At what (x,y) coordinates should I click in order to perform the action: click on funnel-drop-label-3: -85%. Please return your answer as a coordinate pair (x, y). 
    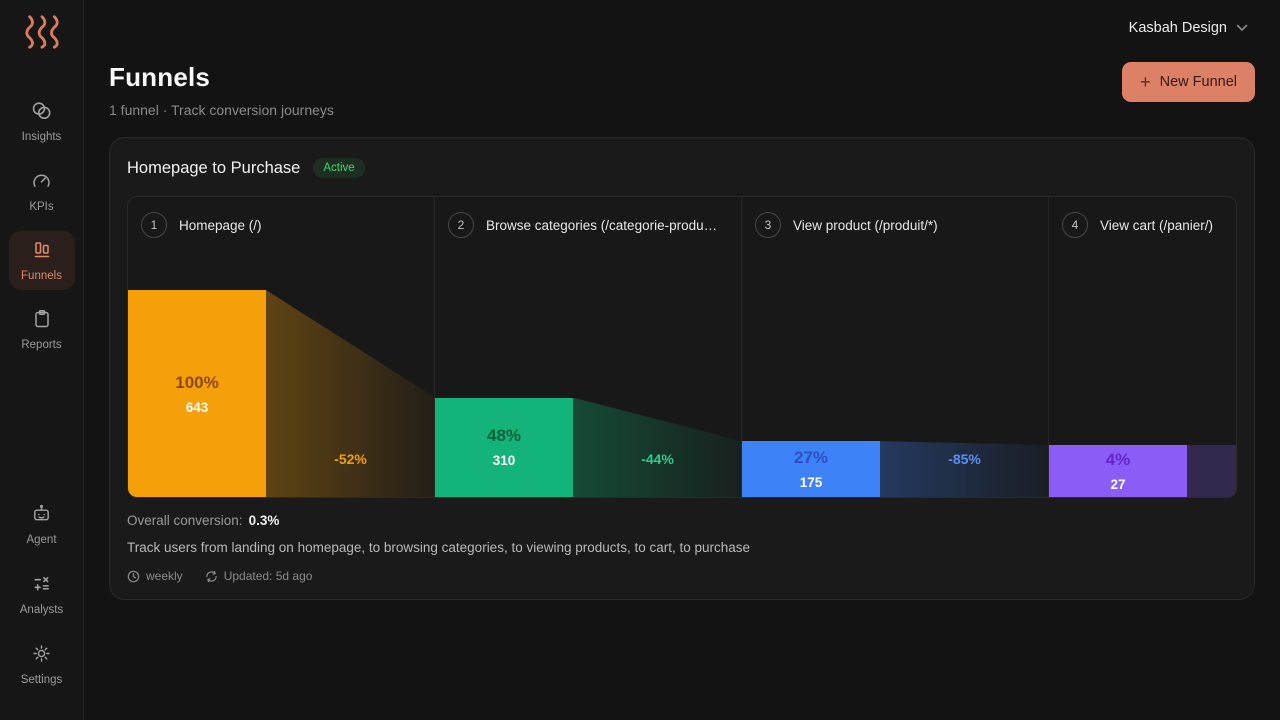
    Looking at the image, I should click on (964, 459).